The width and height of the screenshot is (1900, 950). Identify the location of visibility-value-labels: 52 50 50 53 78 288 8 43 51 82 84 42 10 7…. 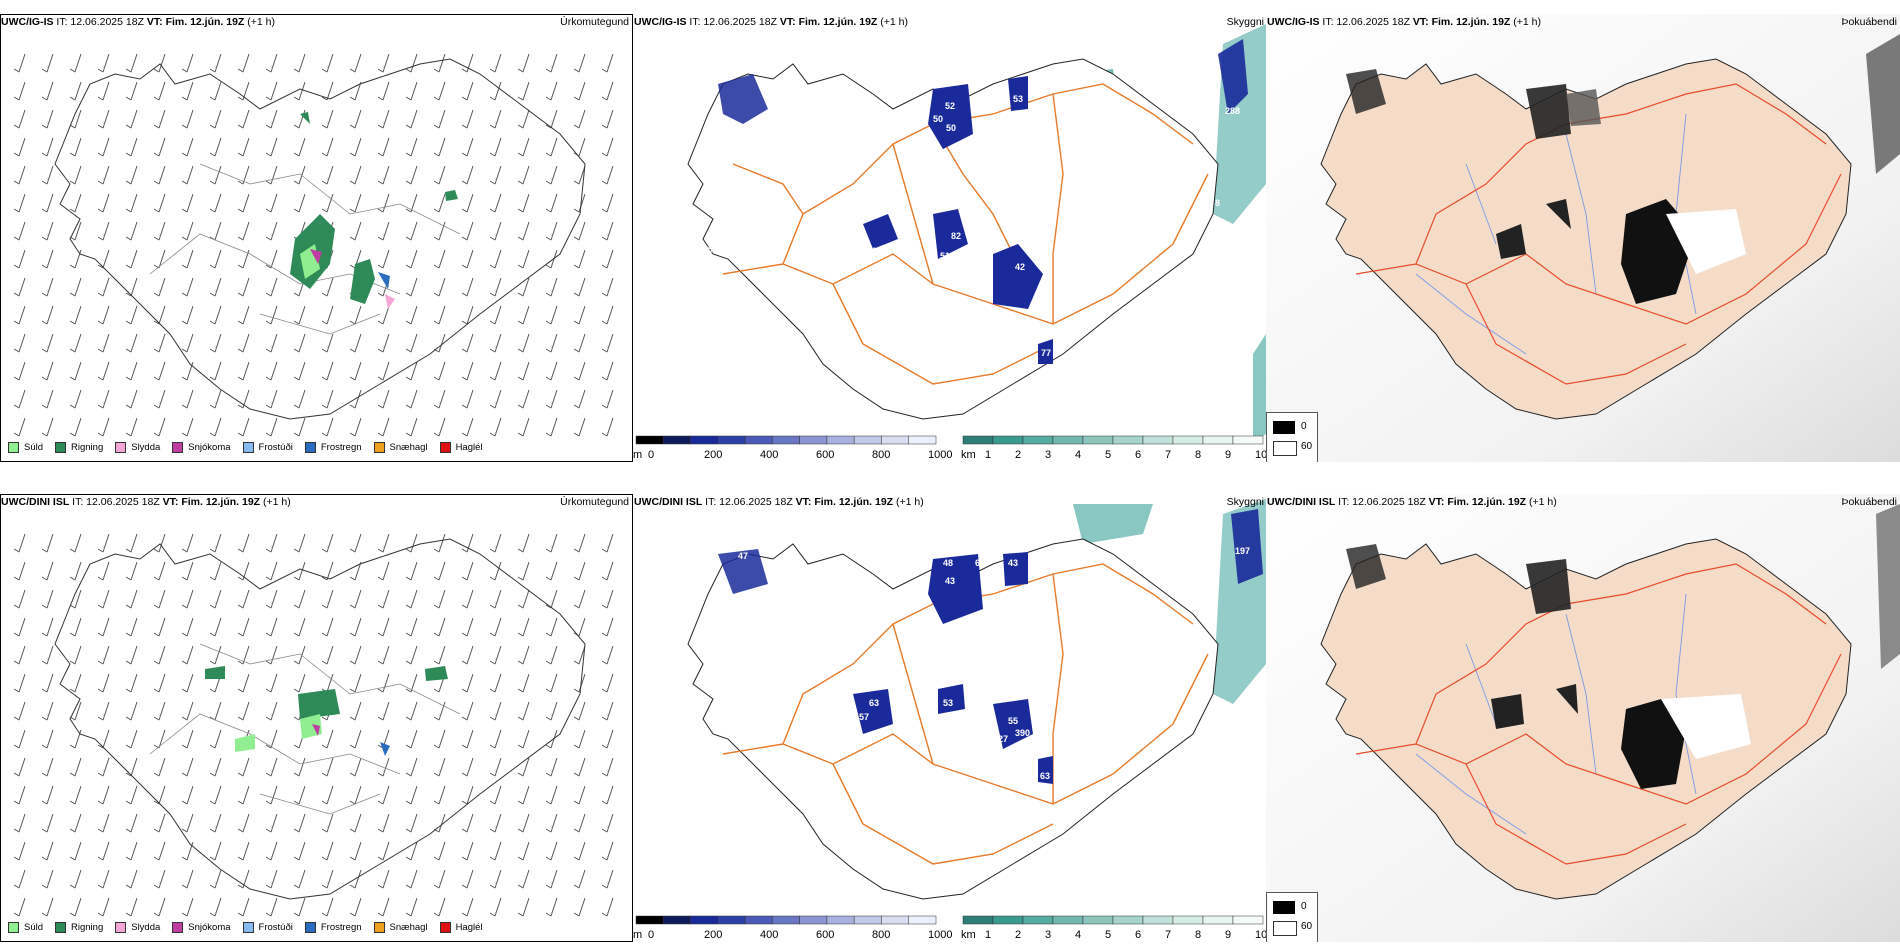
(974, 226).